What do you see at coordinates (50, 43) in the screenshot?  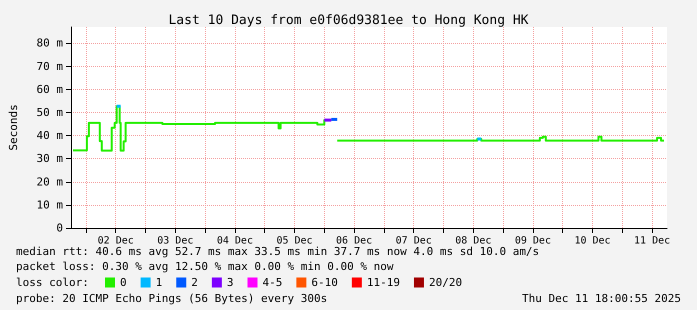 I see `y-tick-label: 80 m` at bounding box center [50, 43].